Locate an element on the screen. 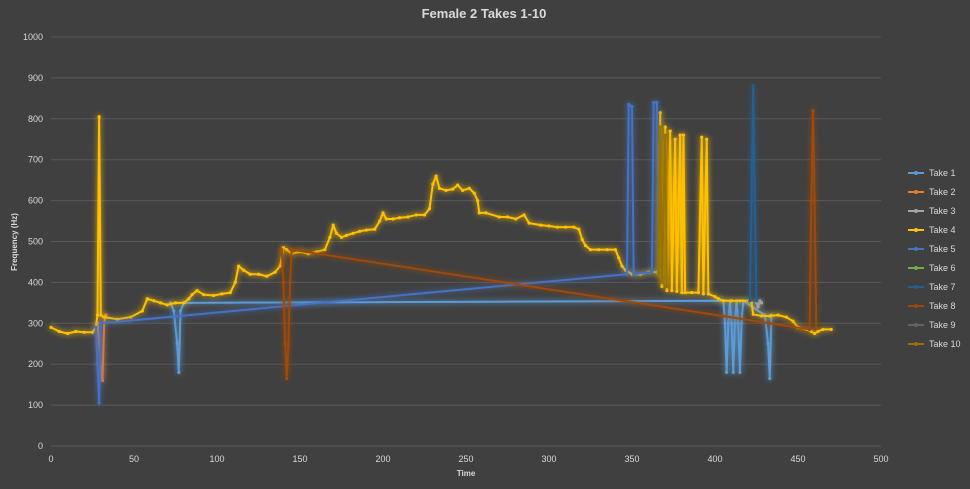 This screenshot has height=489, width=970. y-tick-label: 100 is located at coordinates (35, 405).